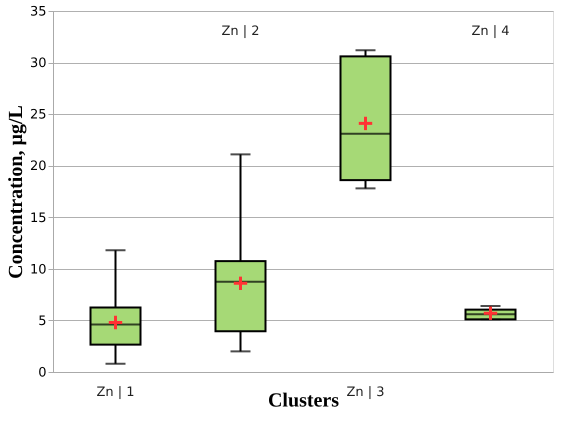  I want to click on y-tick-label: 30, so click(38, 64).